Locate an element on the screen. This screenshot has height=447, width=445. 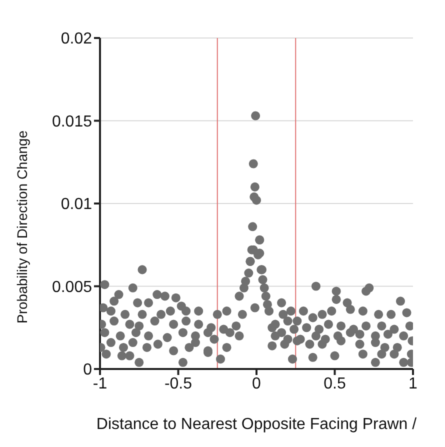
x-tick-label: -0.5 is located at coordinates (178, 383).